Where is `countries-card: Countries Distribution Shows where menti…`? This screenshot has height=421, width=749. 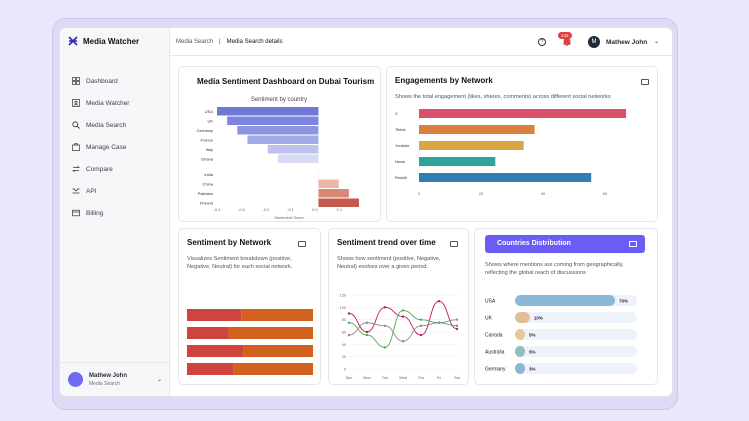
countries-card: Countries Distribution Shows where menti… is located at coordinates (566, 306).